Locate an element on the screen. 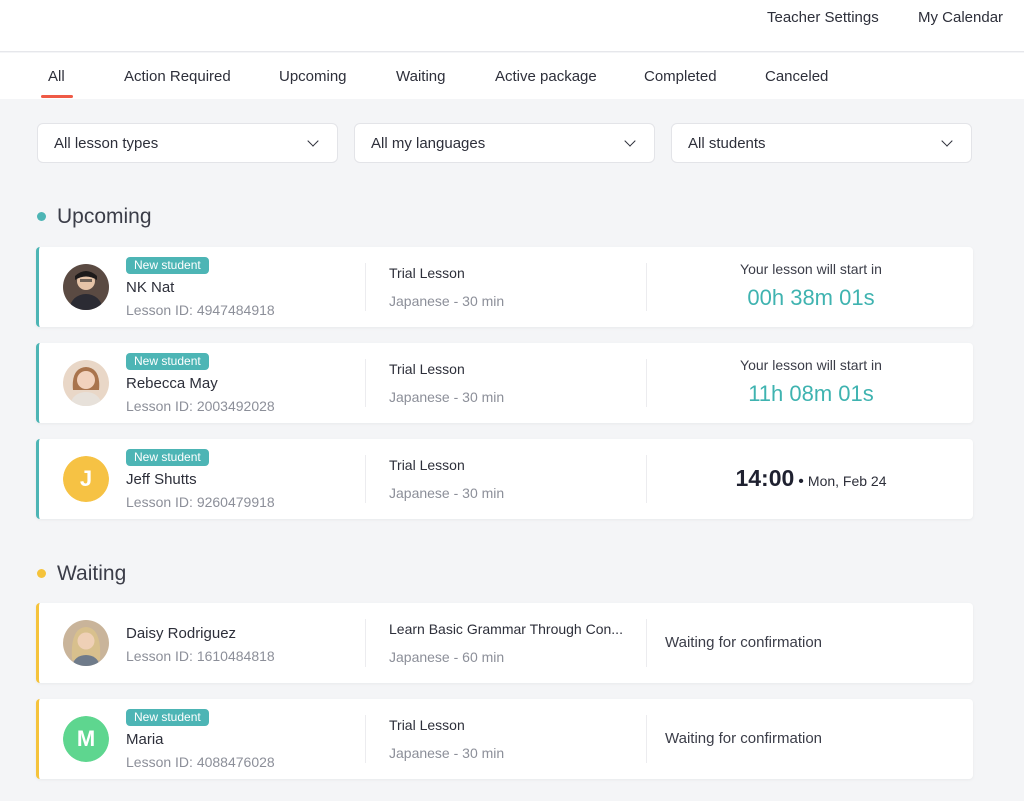 Image resolution: width=1024 pixels, height=801 pixels. avatar: M is located at coordinates (86, 739).